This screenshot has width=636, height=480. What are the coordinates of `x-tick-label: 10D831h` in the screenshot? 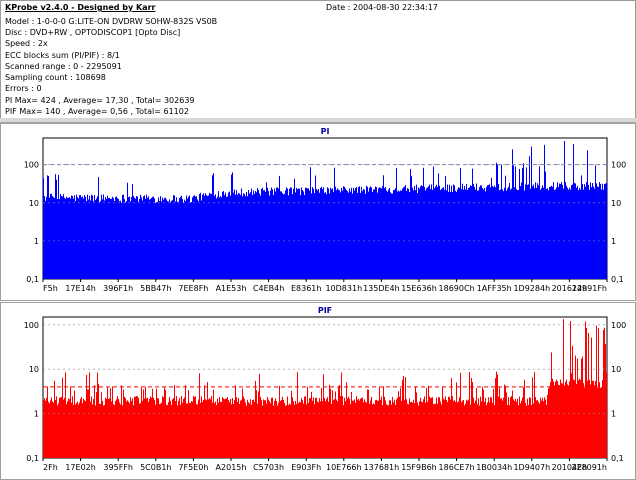 It's located at (343, 288).